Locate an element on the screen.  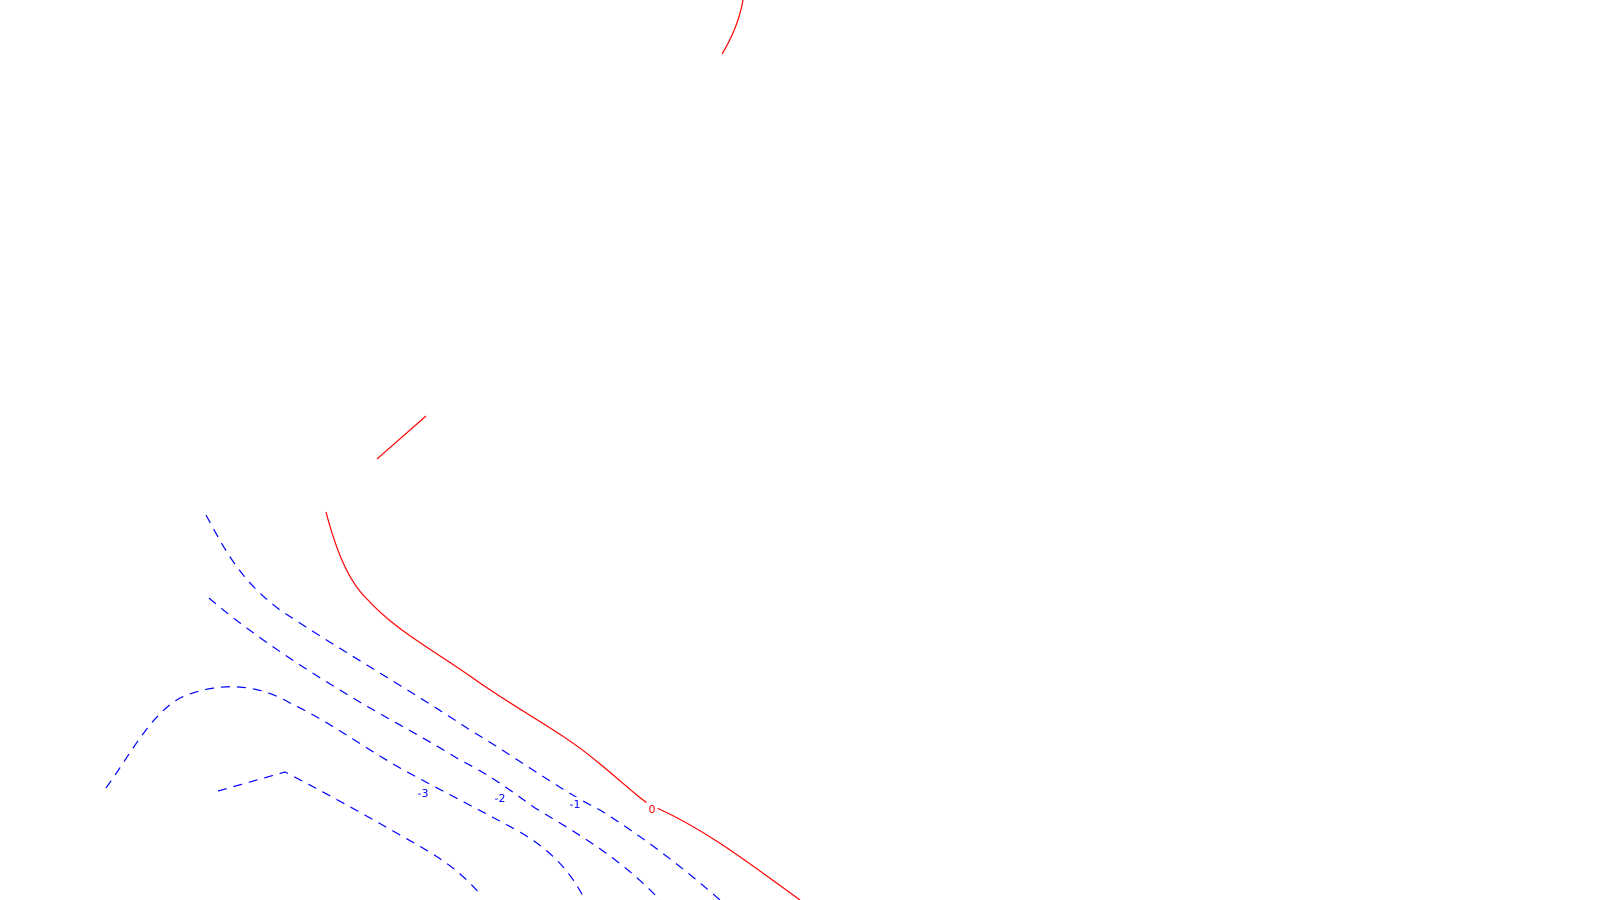
contour-label-minus-1: -1 is located at coordinates (575, 804).